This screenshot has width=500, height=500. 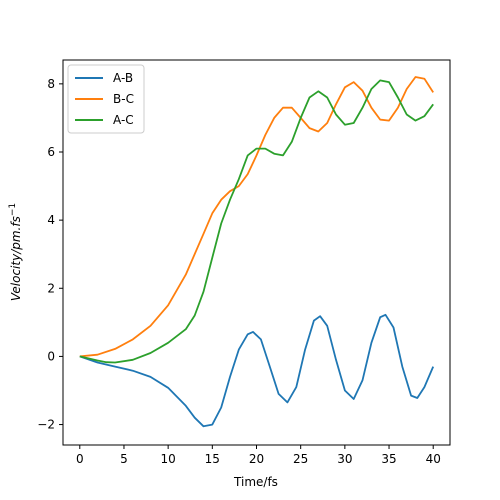 I want to click on y-axis-label-exponent: −1, so click(x=13, y=209).